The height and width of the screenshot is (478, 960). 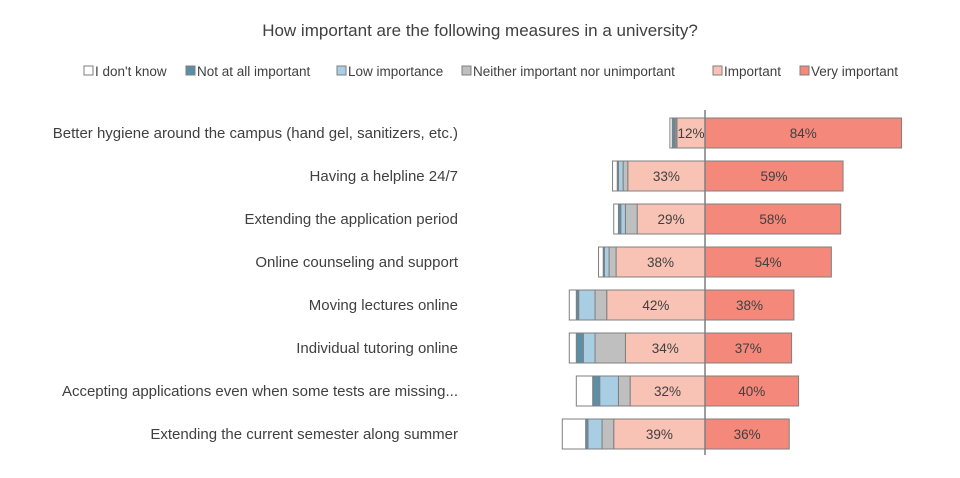 I want to click on legend-item-neither-important-nor-unimportant: Neither important nor unimportant, so click(x=568, y=71).